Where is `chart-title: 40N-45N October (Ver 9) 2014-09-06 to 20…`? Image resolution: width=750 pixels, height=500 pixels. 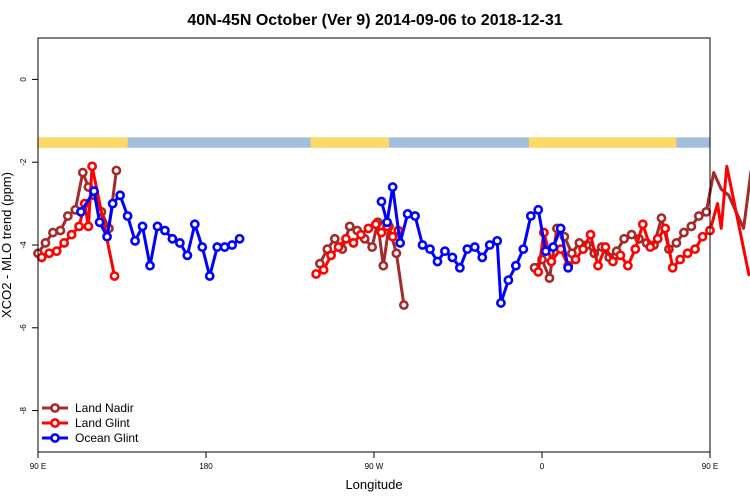
chart-title: 40N-45N October (Ver 9) 2014-09-06 to 20… is located at coordinates (374, 20).